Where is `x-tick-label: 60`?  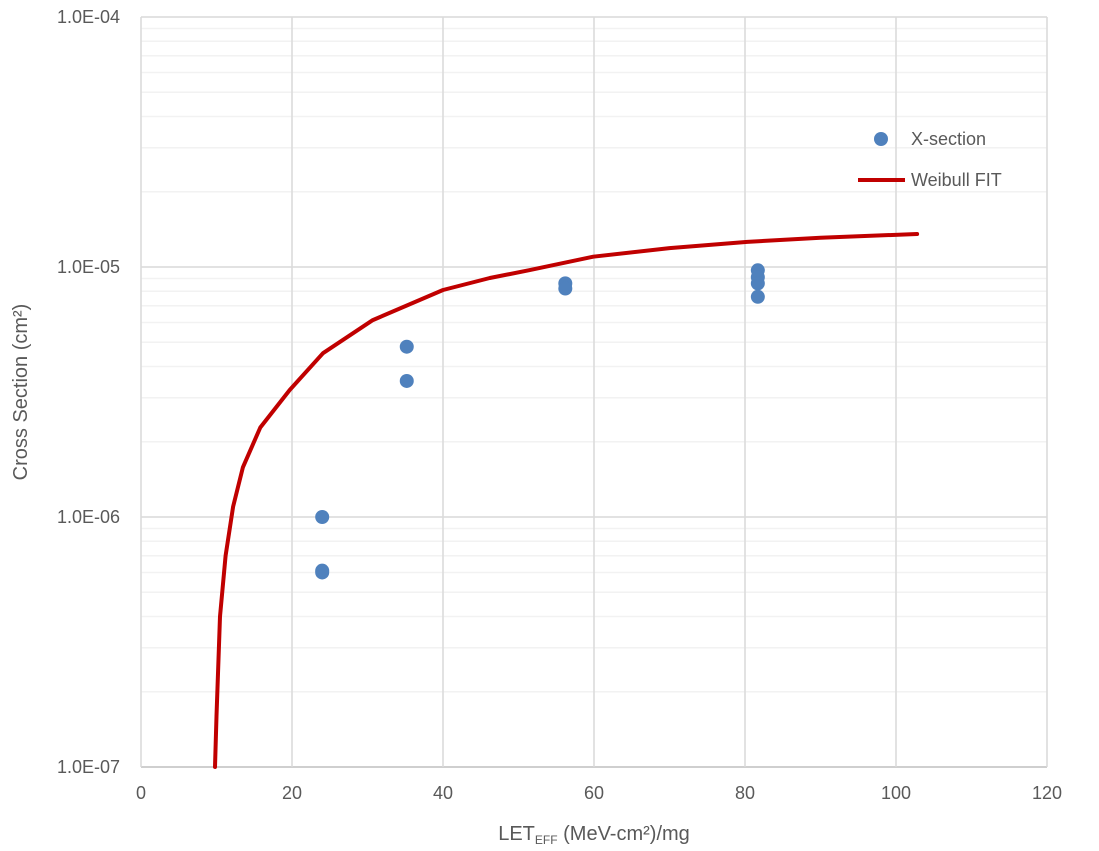
x-tick-label: 60 is located at coordinates (594, 793).